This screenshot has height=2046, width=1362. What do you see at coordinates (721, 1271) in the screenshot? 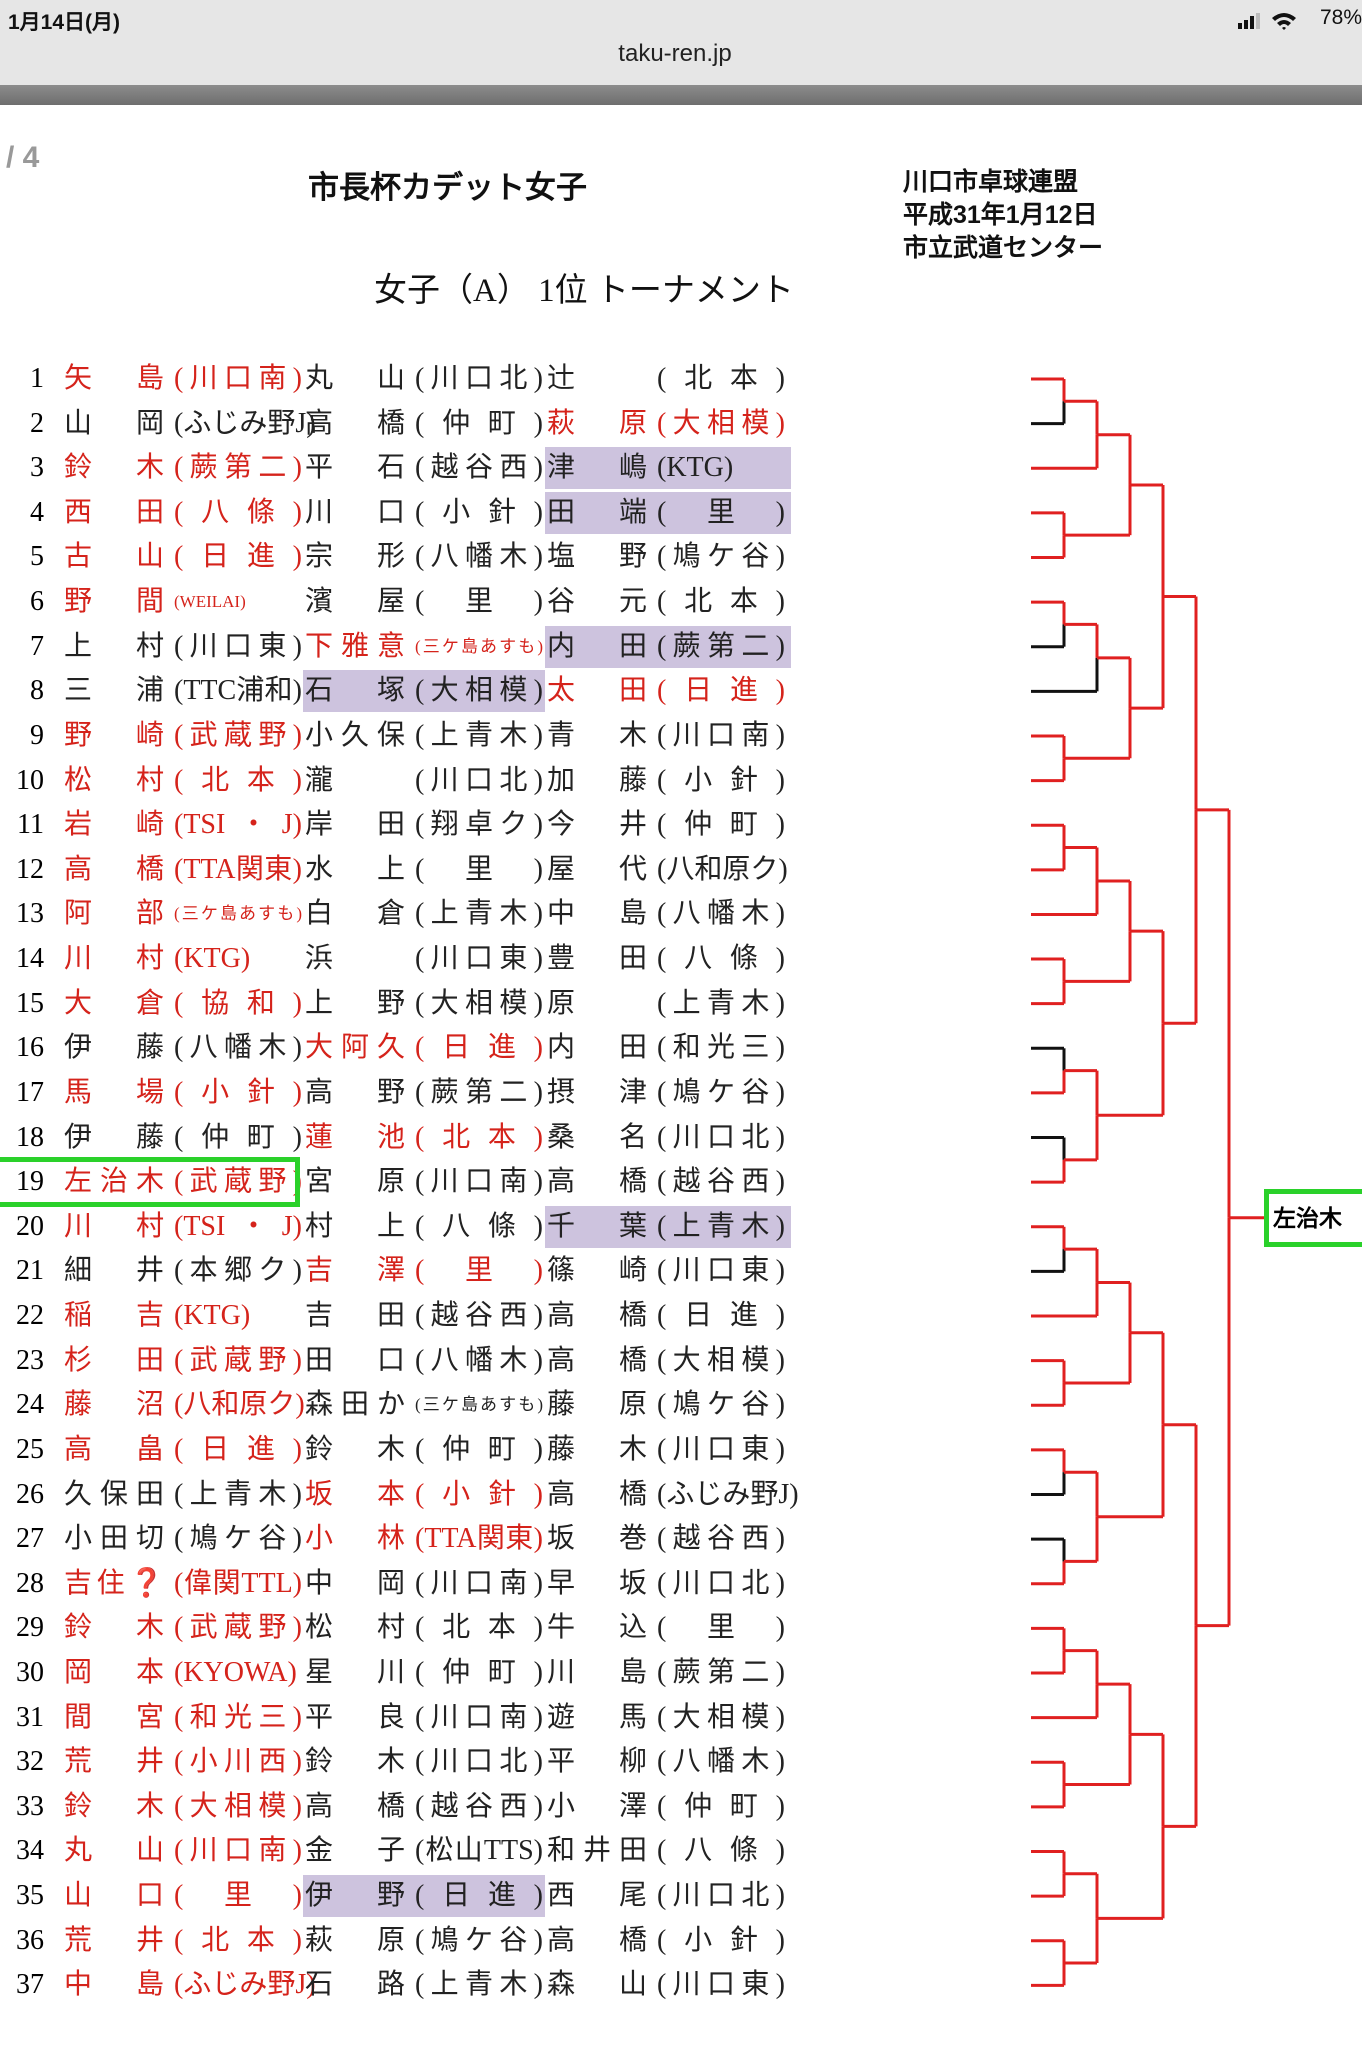
I see `player-club: (川口東)` at bounding box center [721, 1271].